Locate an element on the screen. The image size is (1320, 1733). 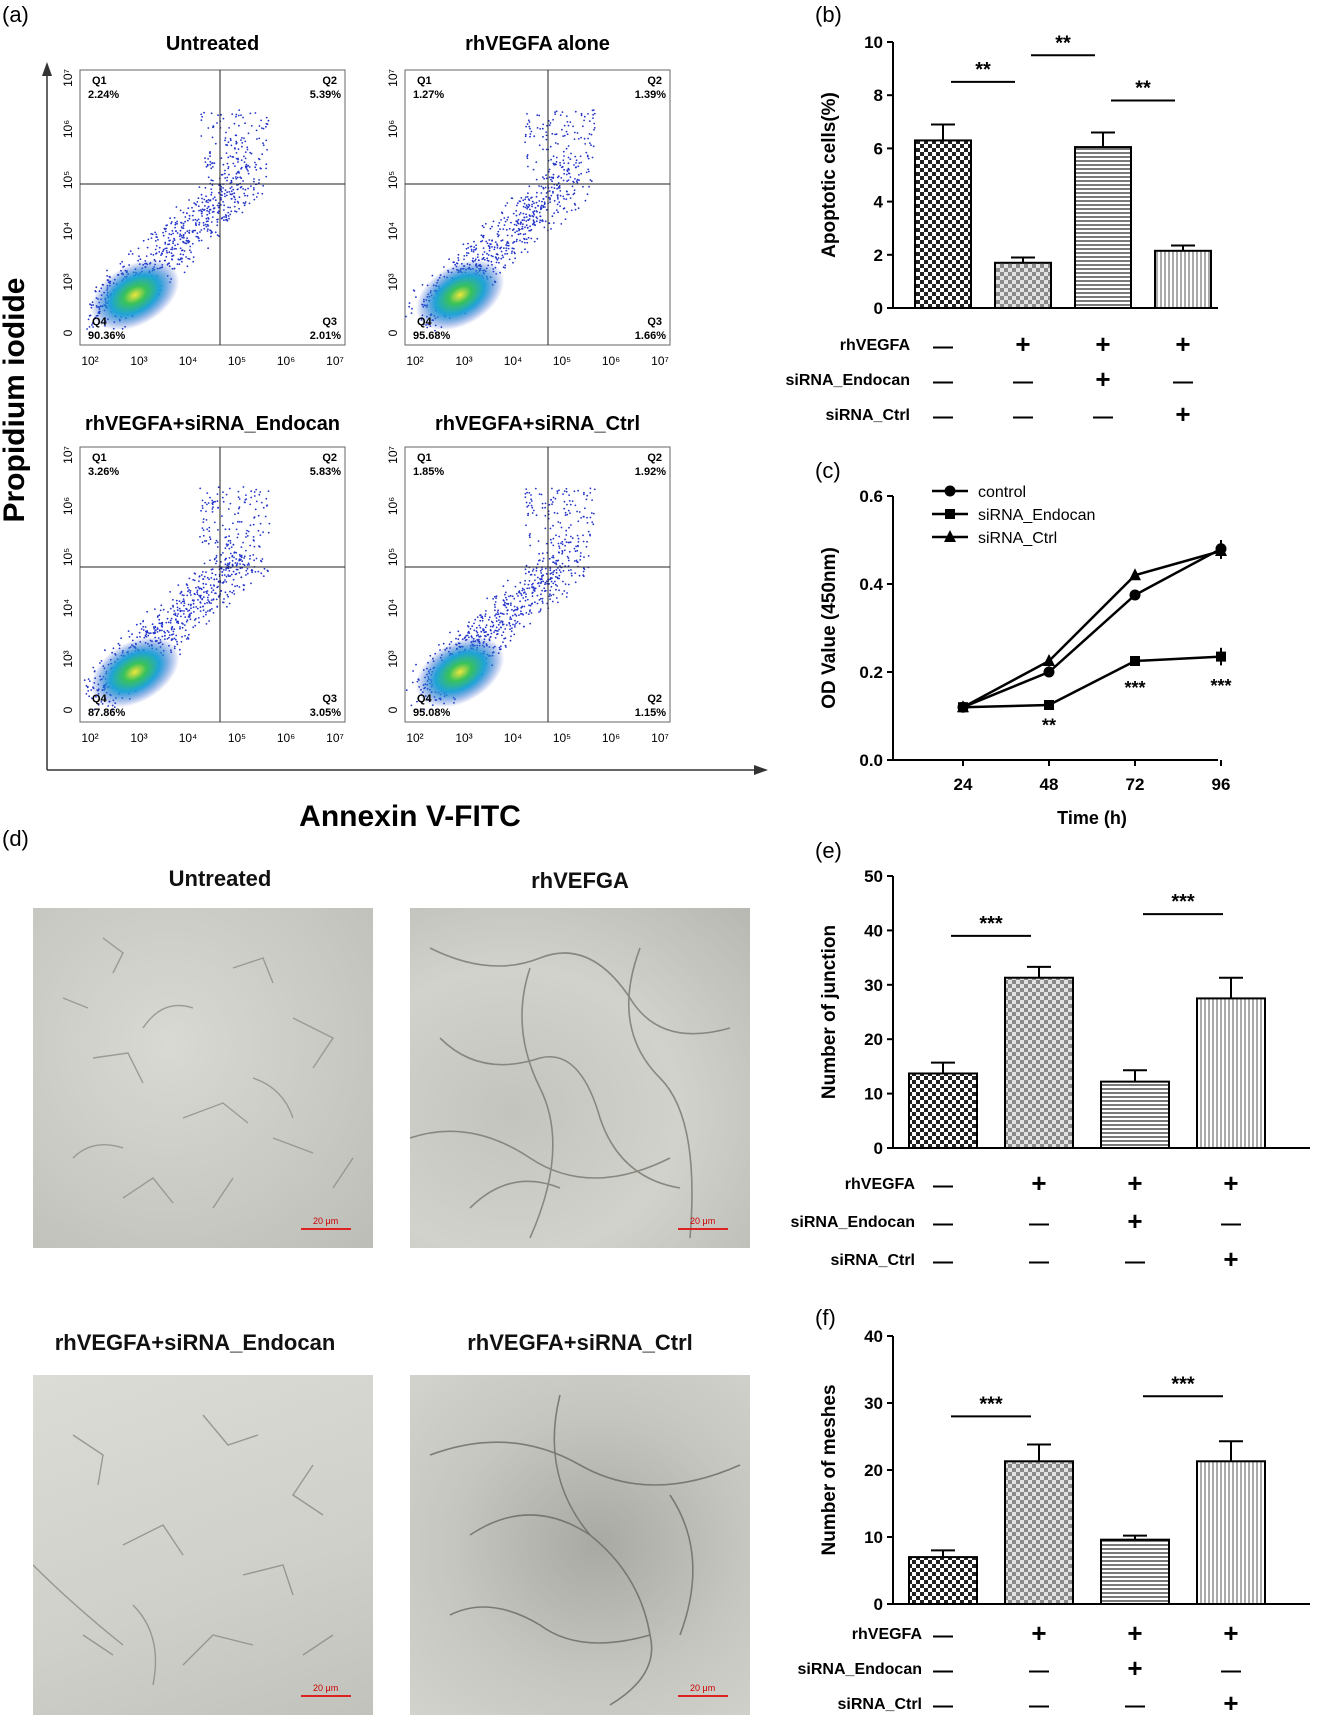
flow-x-tick: 10⁴ is located at coordinates (513, 361).